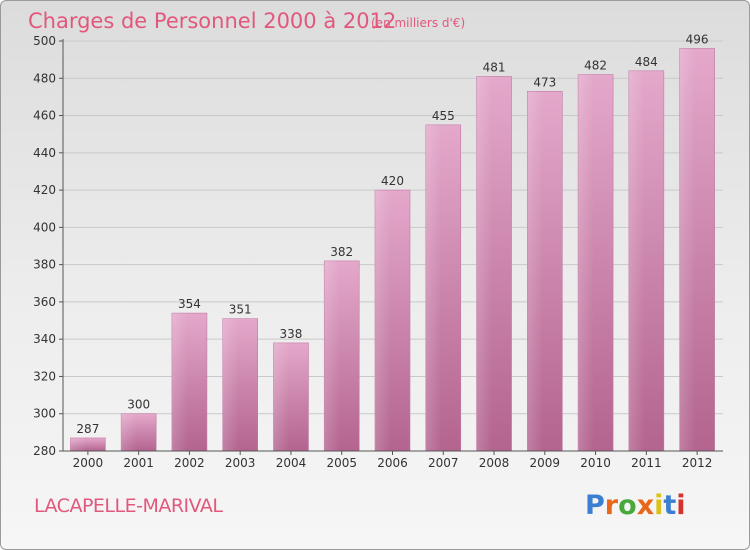  I want to click on data-label-2008: 481, so click(494, 67).